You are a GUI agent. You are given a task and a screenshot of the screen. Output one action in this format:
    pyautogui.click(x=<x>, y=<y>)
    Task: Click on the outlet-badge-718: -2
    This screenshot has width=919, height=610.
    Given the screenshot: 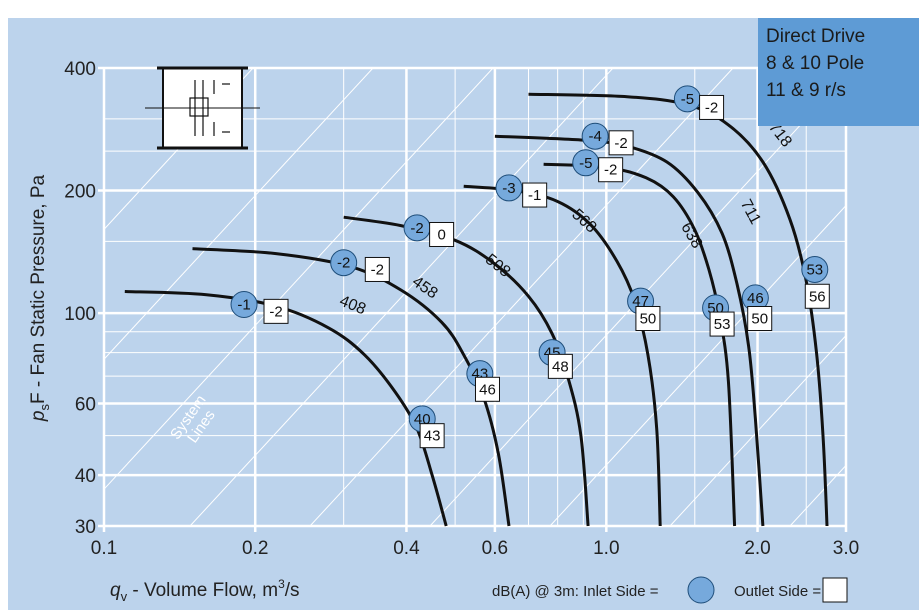 What is the action you would take?
    pyautogui.click(x=712, y=107)
    